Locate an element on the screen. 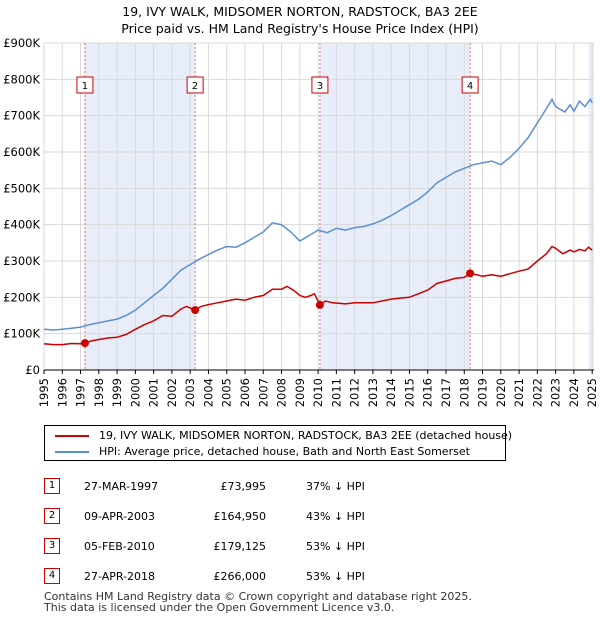  sale-date: 27-APR-2018 is located at coordinates (120, 576).